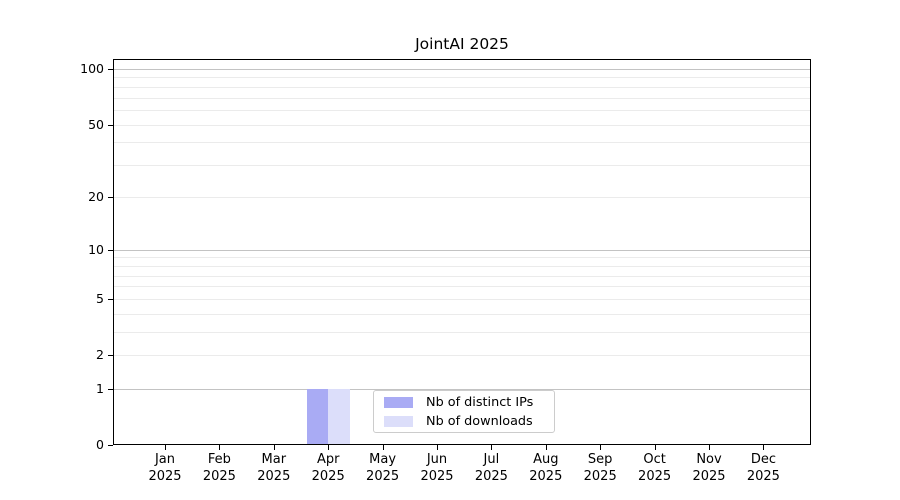 The width and height of the screenshot is (900, 500). What do you see at coordinates (462, 444) in the screenshot?
I see `bottom-spine` at bounding box center [462, 444].